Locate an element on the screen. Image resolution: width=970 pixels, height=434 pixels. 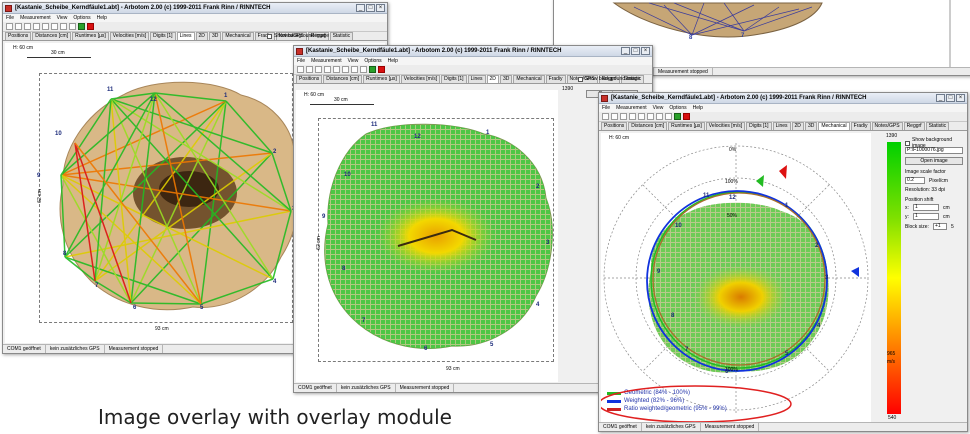
y-shift-input: 1 is located at coordinates (926, 216).